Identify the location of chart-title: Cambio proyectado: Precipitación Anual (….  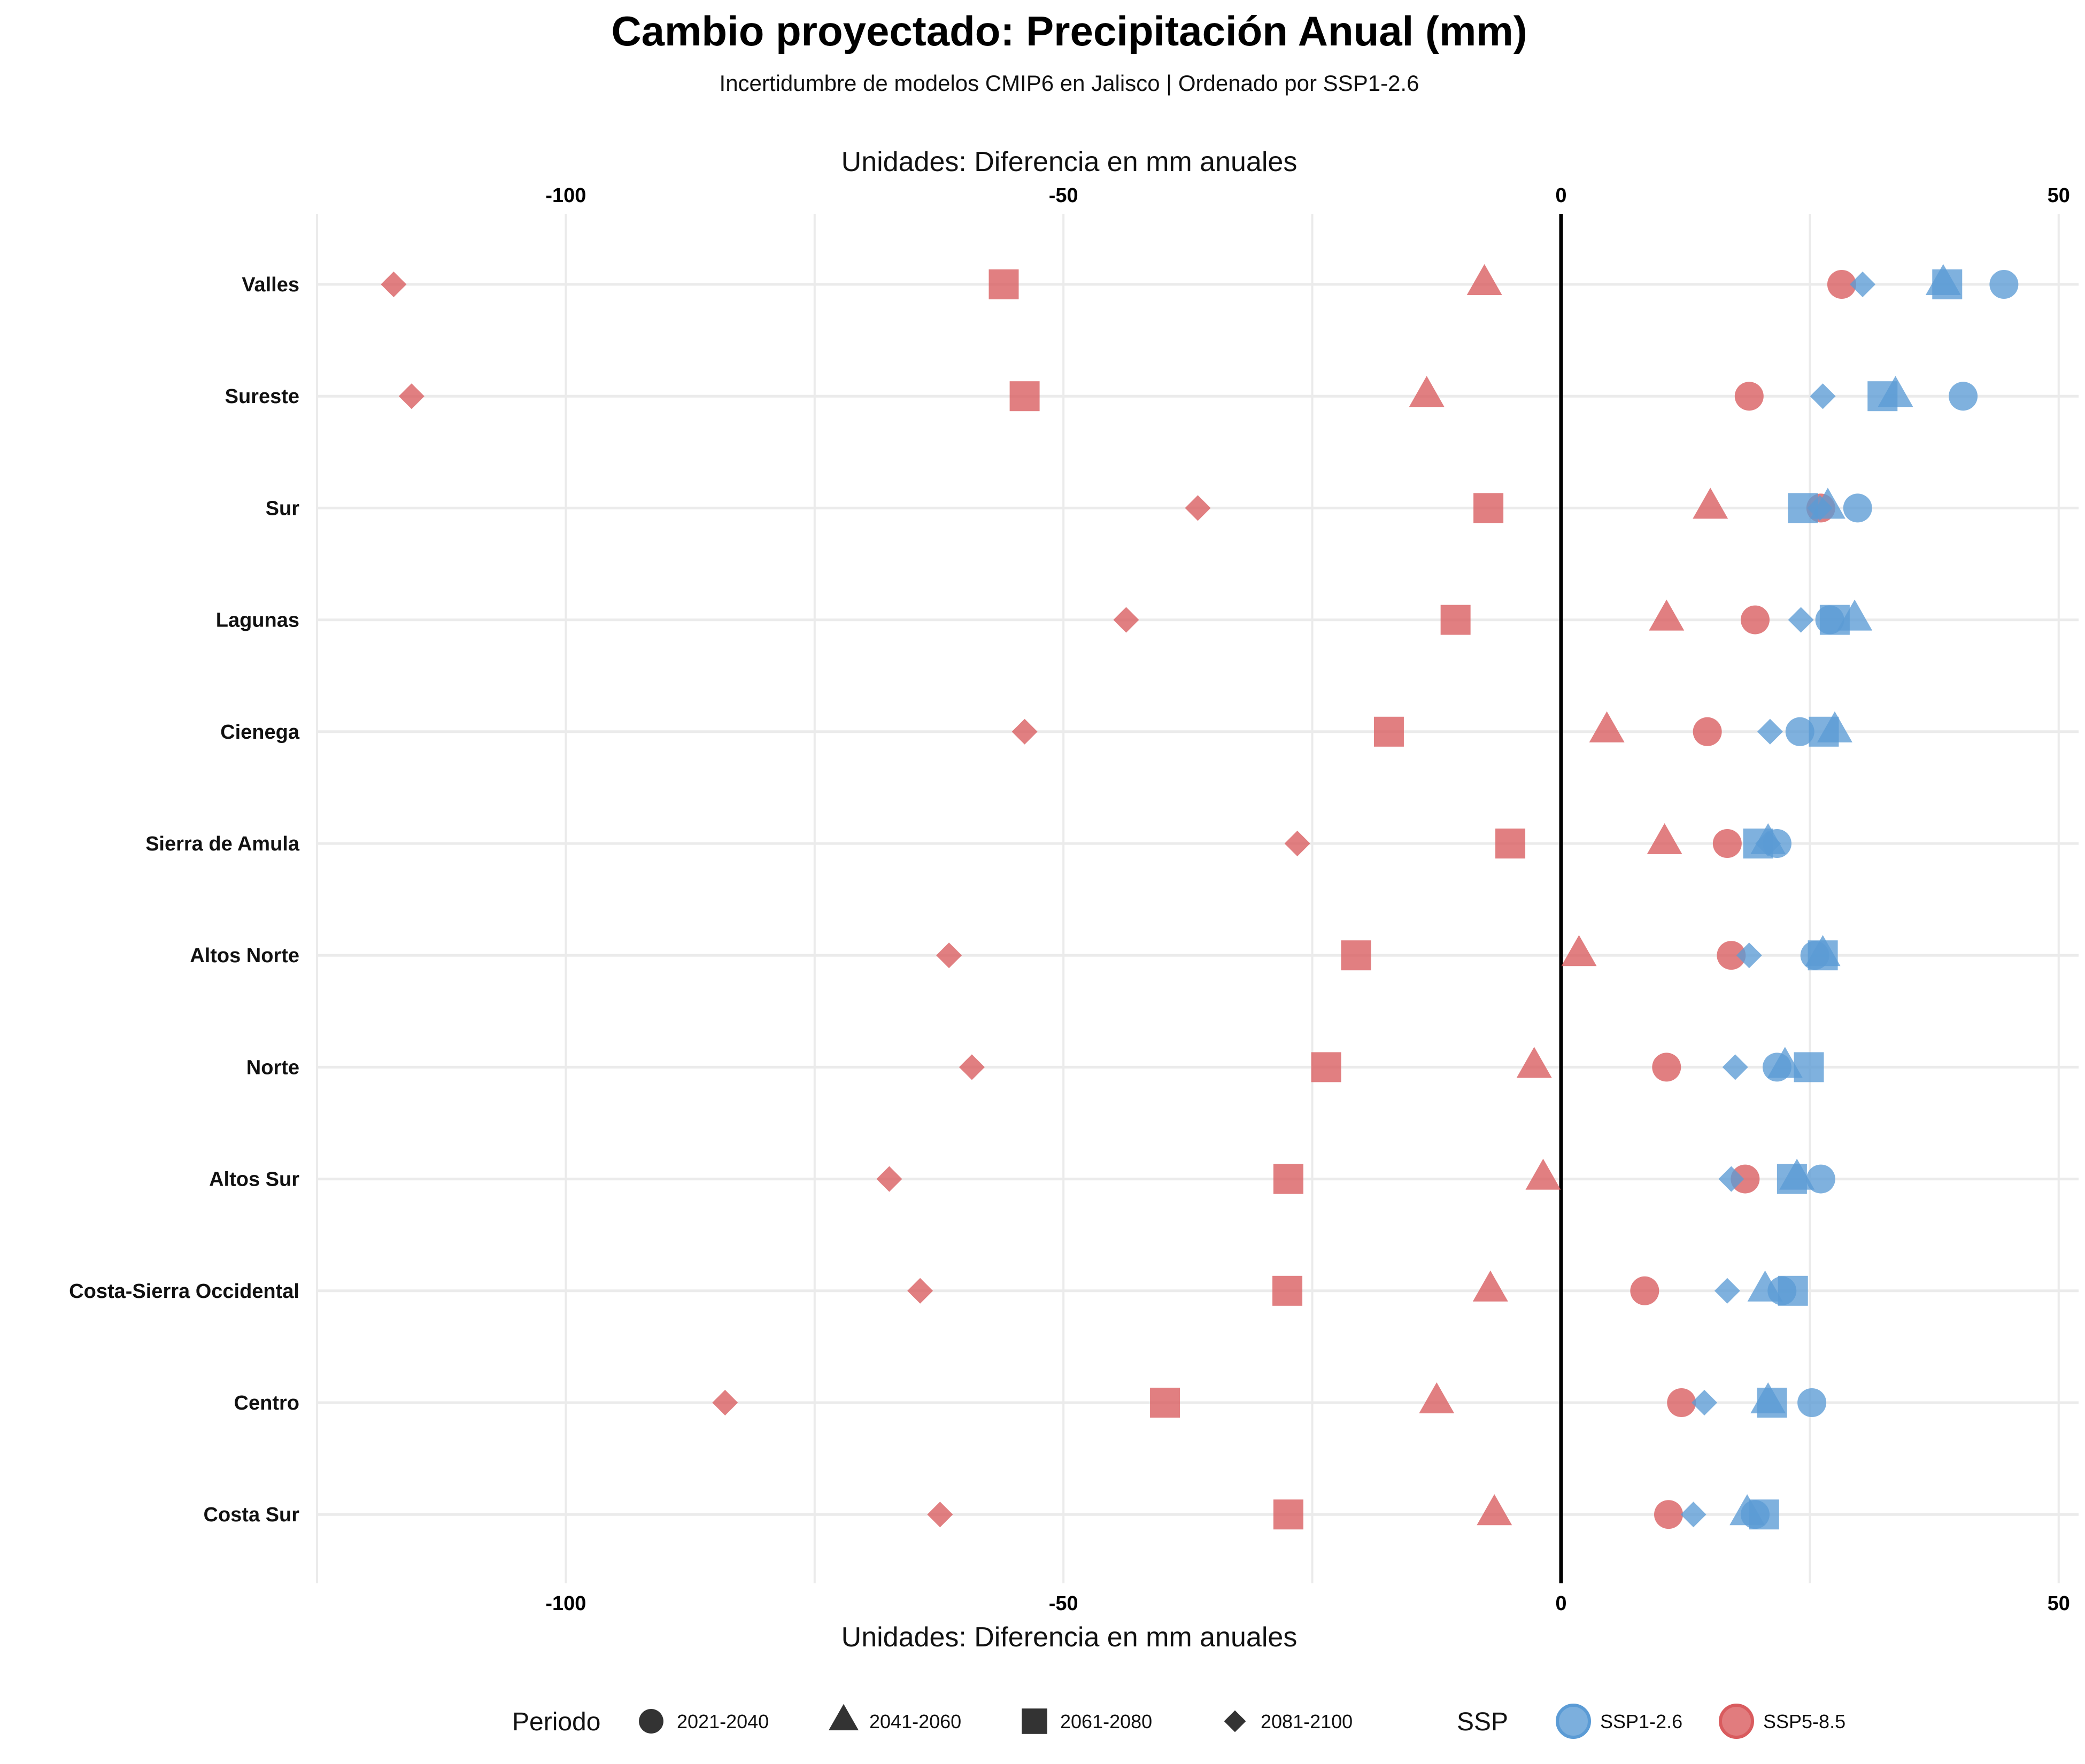
(1069, 31).